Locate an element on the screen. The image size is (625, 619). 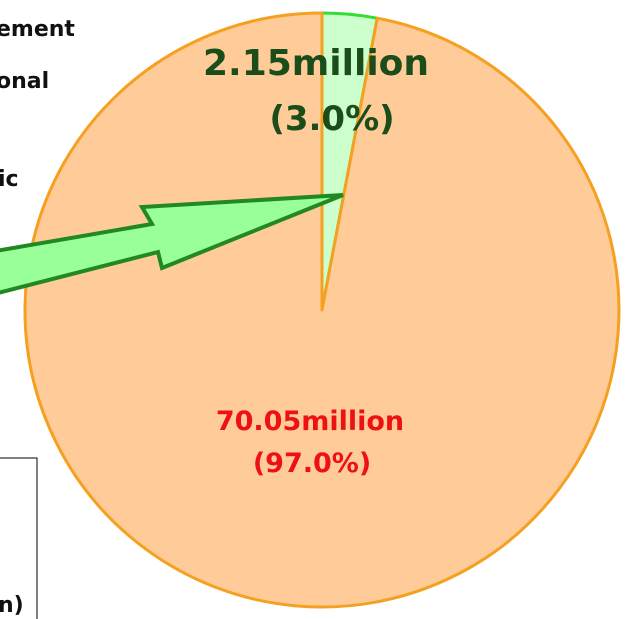
percent-label: (3.0%) is located at coordinates (331, 119).